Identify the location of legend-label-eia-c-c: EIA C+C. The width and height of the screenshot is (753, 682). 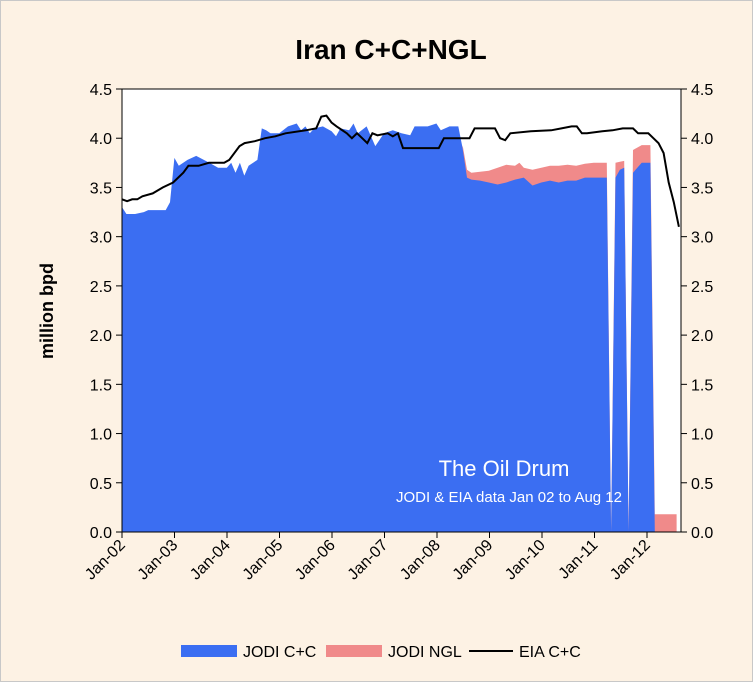
(550, 652).